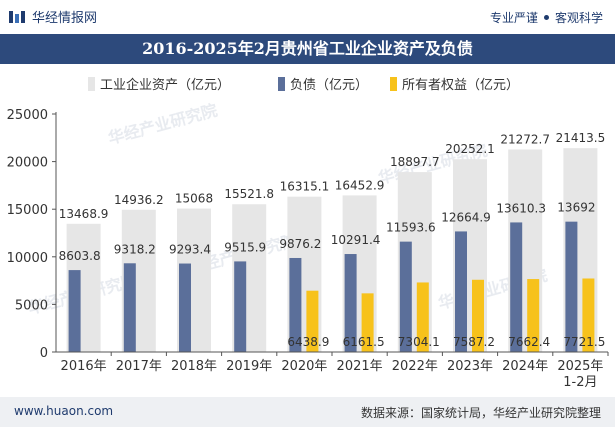  I want to click on title-bar: 2016-2025年2月贵州省工业企业资产及负债, so click(307, 49).